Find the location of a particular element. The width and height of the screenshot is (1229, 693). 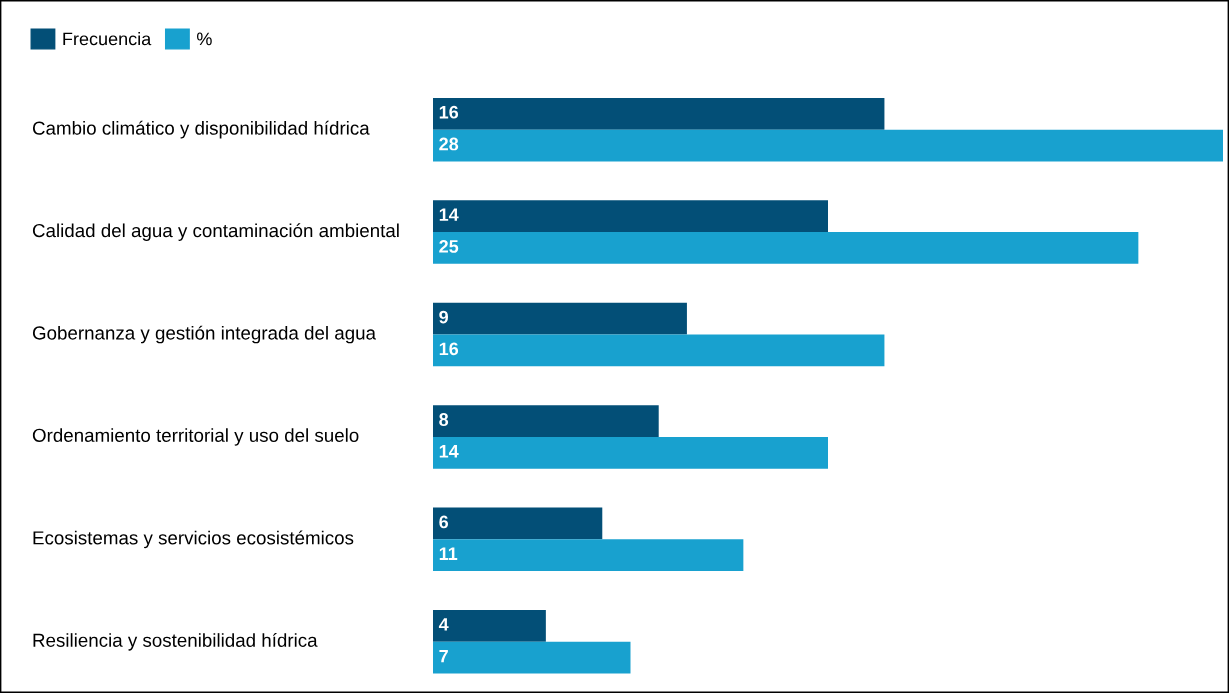

data-label: 6 is located at coordinates (444, 522).